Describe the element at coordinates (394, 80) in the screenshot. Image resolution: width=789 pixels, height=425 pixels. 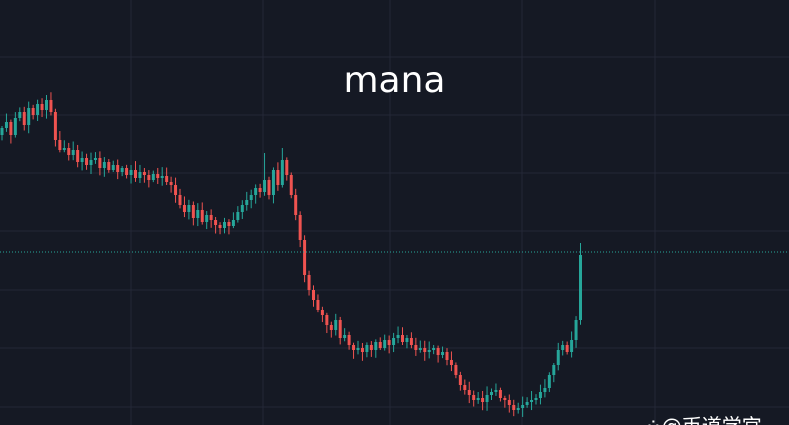
I see `chart-title: mana` at that location.